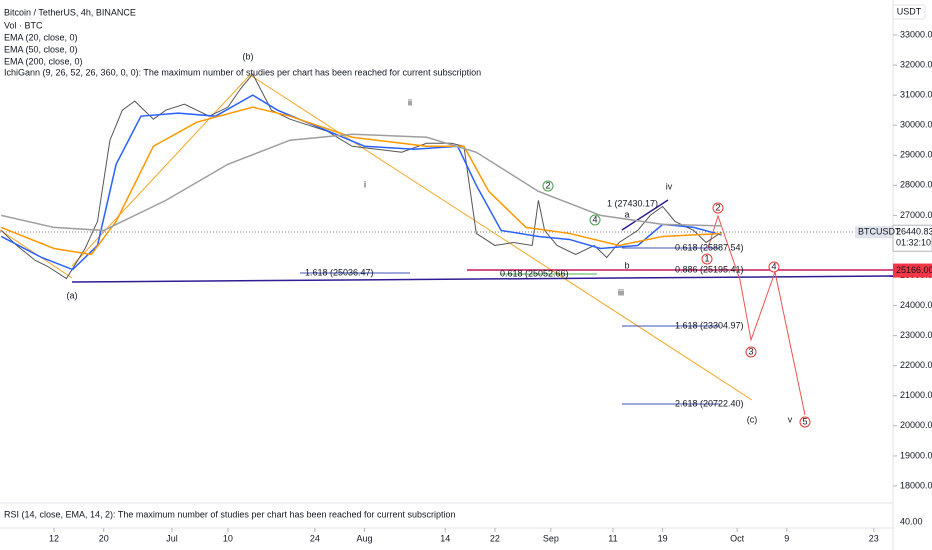 Image resolution: width=932 pixels, height=550 pixels. What do you see at coordinates (612, 538) in the screenshot?
I see `x-tick-label: 11` at bounding box center [612, 538].